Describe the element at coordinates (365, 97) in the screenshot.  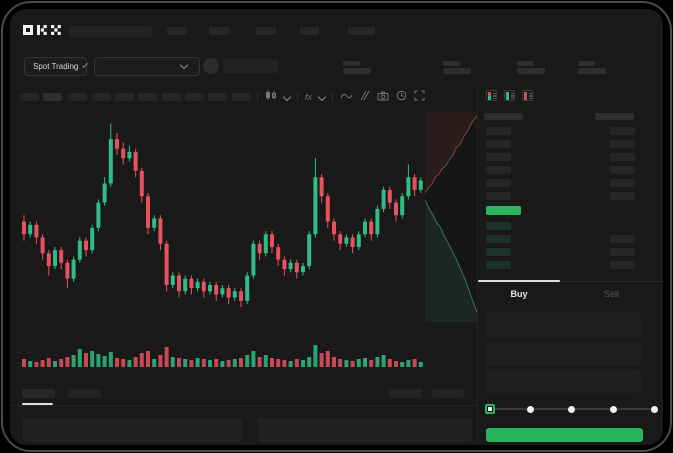
I see `compare-icon` at that location.